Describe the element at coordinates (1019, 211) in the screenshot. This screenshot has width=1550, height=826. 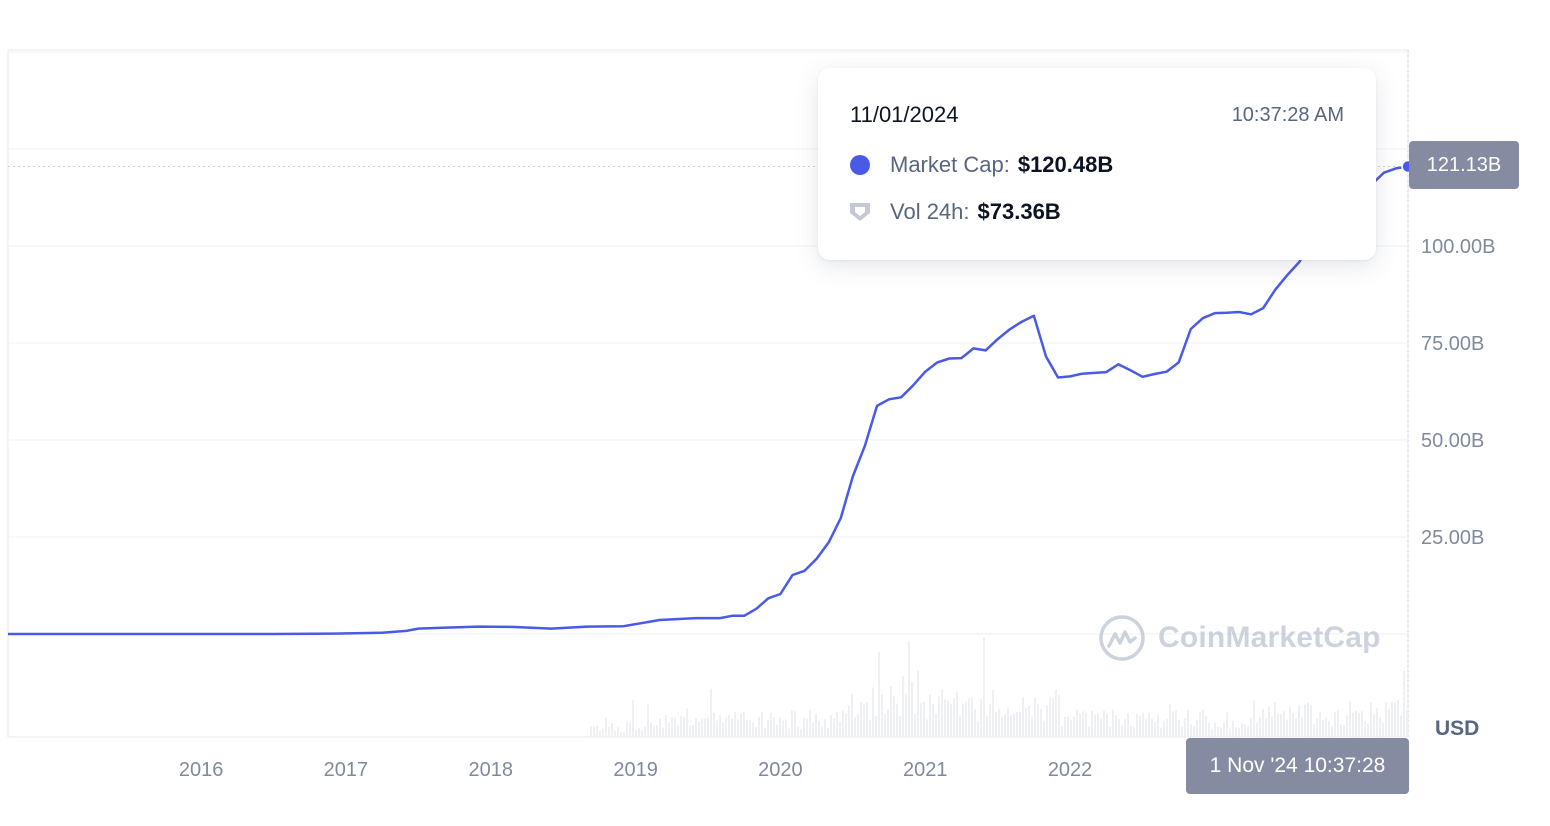
I see `volume-value: $73.36B` at that location.